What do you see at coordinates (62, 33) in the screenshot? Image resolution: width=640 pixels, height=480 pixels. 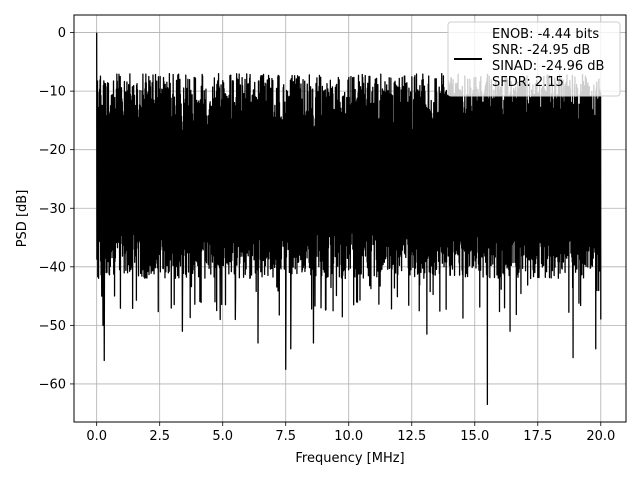 I see `y-tick-label: 0` at bounding box center [62, 33].